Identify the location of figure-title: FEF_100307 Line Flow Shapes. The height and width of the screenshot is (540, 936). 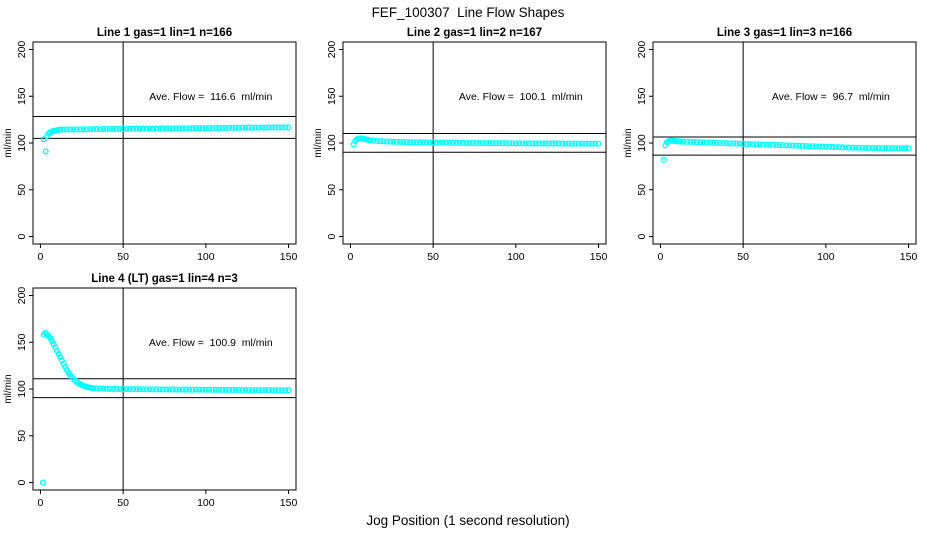
(468, 12).